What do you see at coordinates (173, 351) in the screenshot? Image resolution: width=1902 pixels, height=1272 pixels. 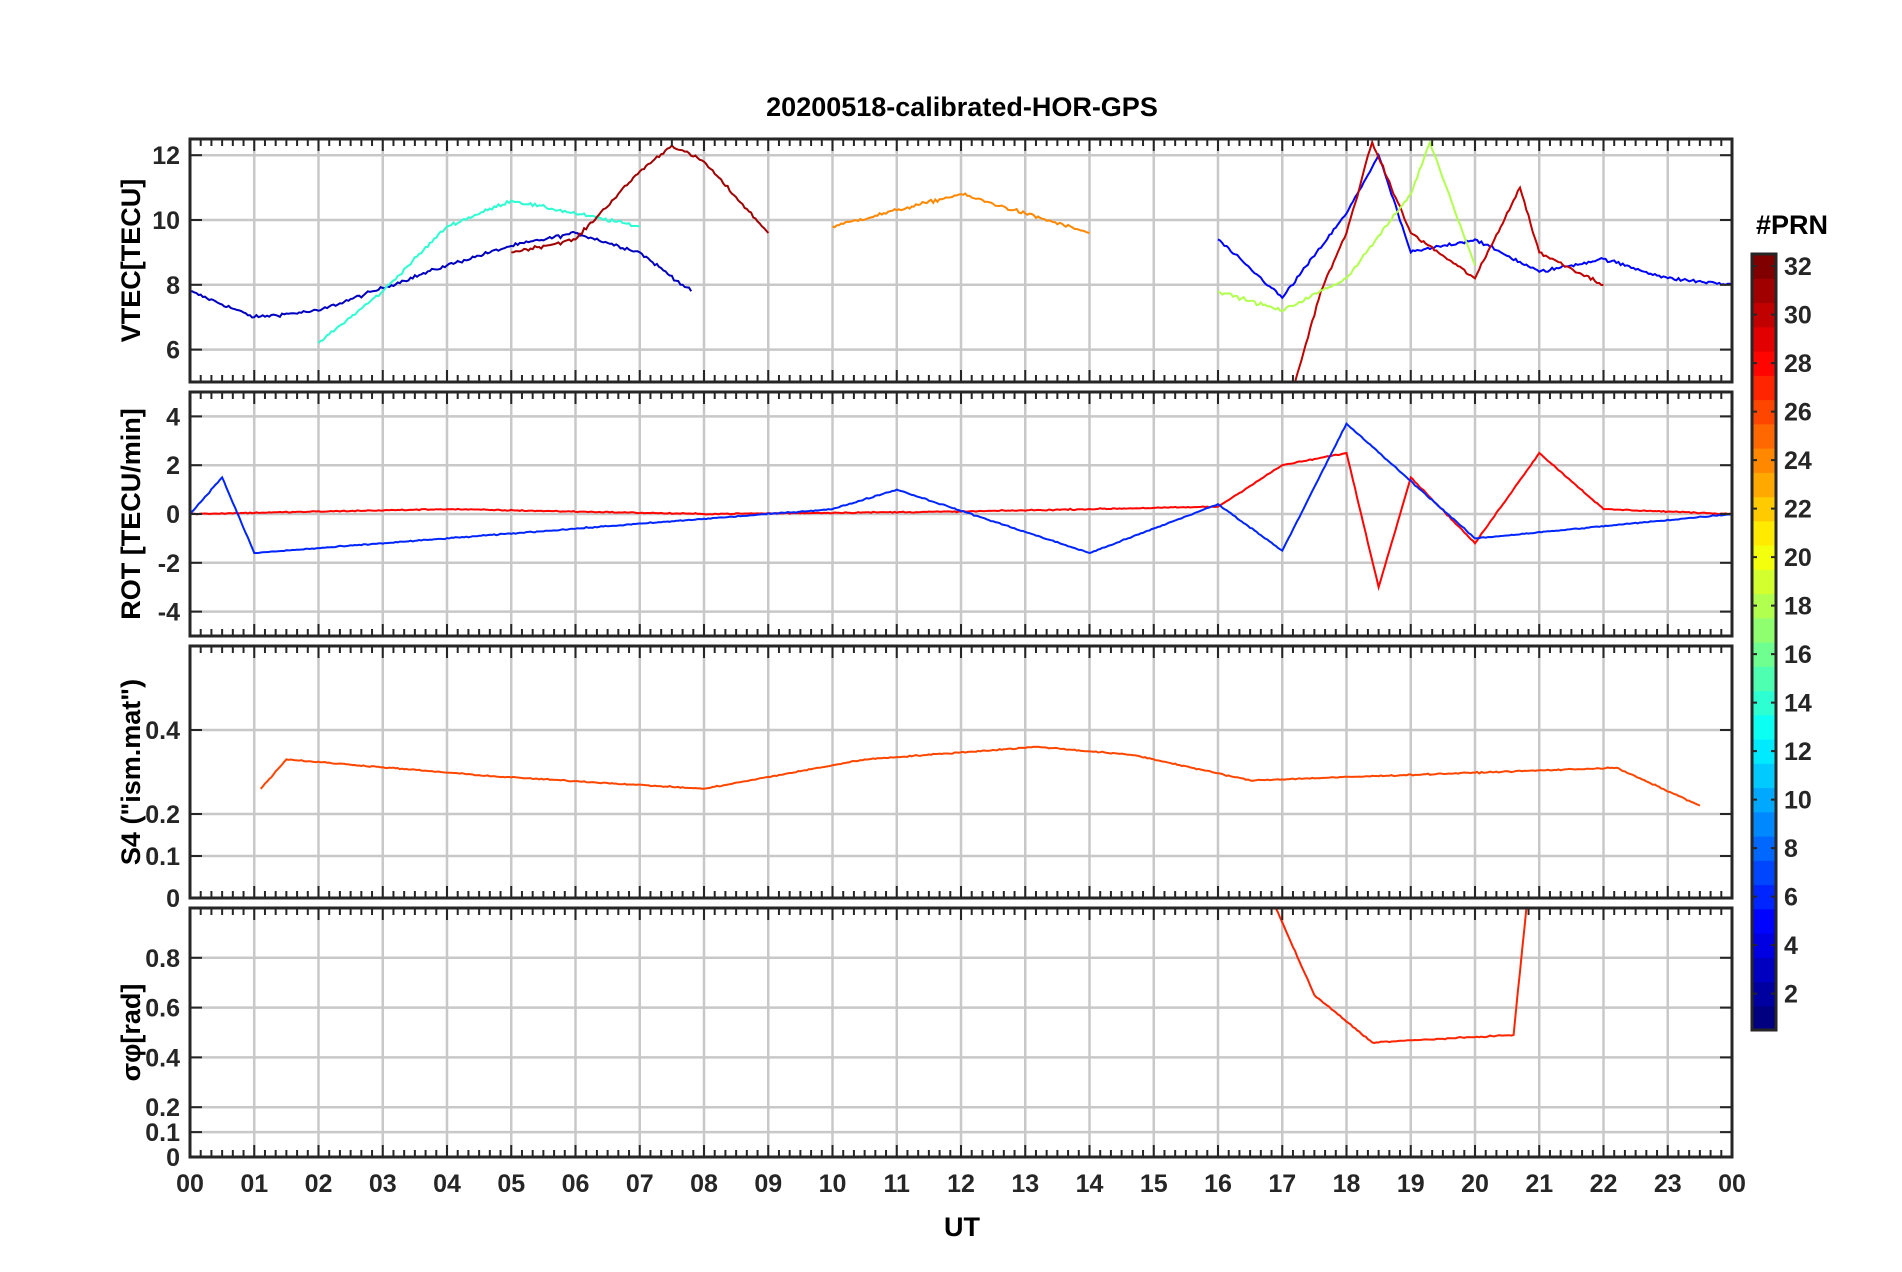 I see `y-tick-label: 6` at bounding box center [173, 351].